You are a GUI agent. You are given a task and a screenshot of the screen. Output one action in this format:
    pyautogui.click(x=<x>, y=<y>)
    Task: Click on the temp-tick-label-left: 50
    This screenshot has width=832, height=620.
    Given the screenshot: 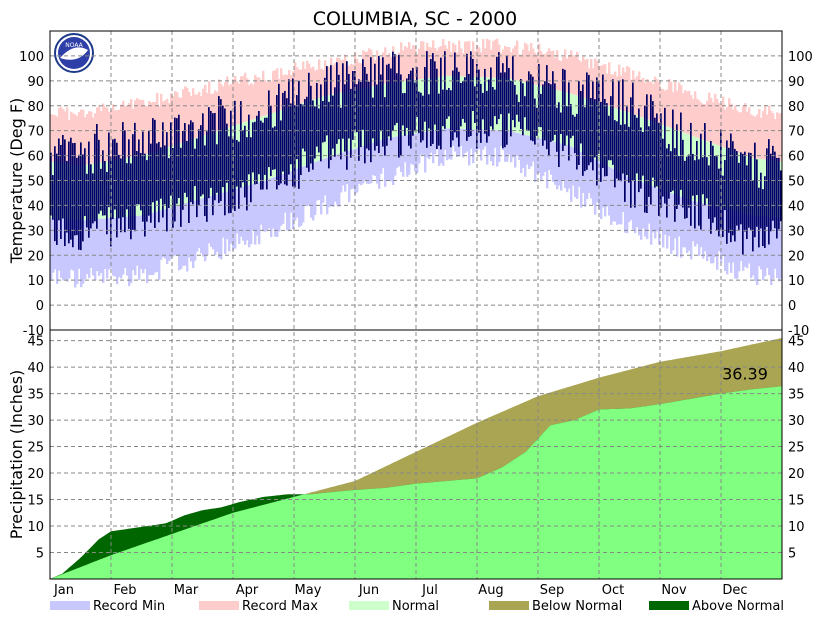 What is the action you would take?
    pyautogui.click(x=35, y=182)
    